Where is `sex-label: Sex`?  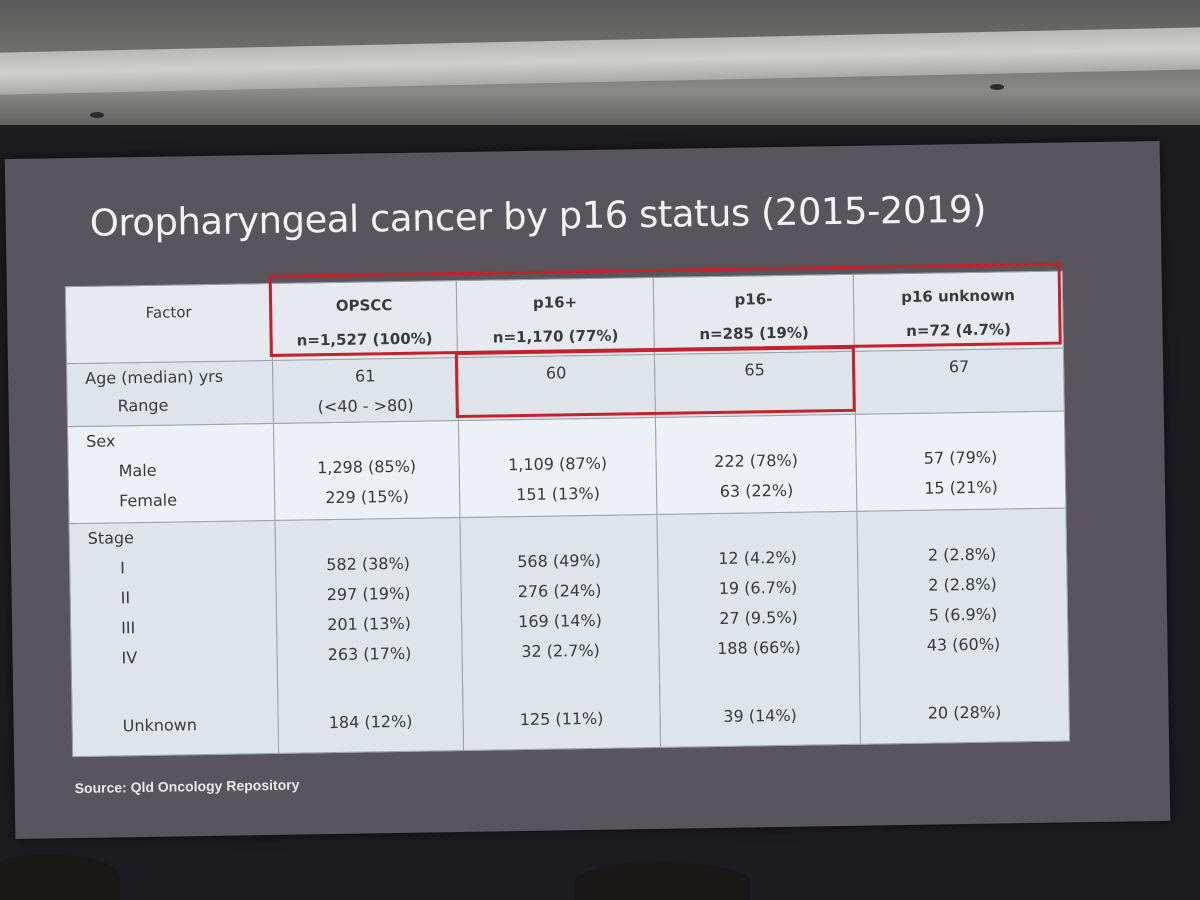
sex-label: Sex is located at coordinates (101, 441).